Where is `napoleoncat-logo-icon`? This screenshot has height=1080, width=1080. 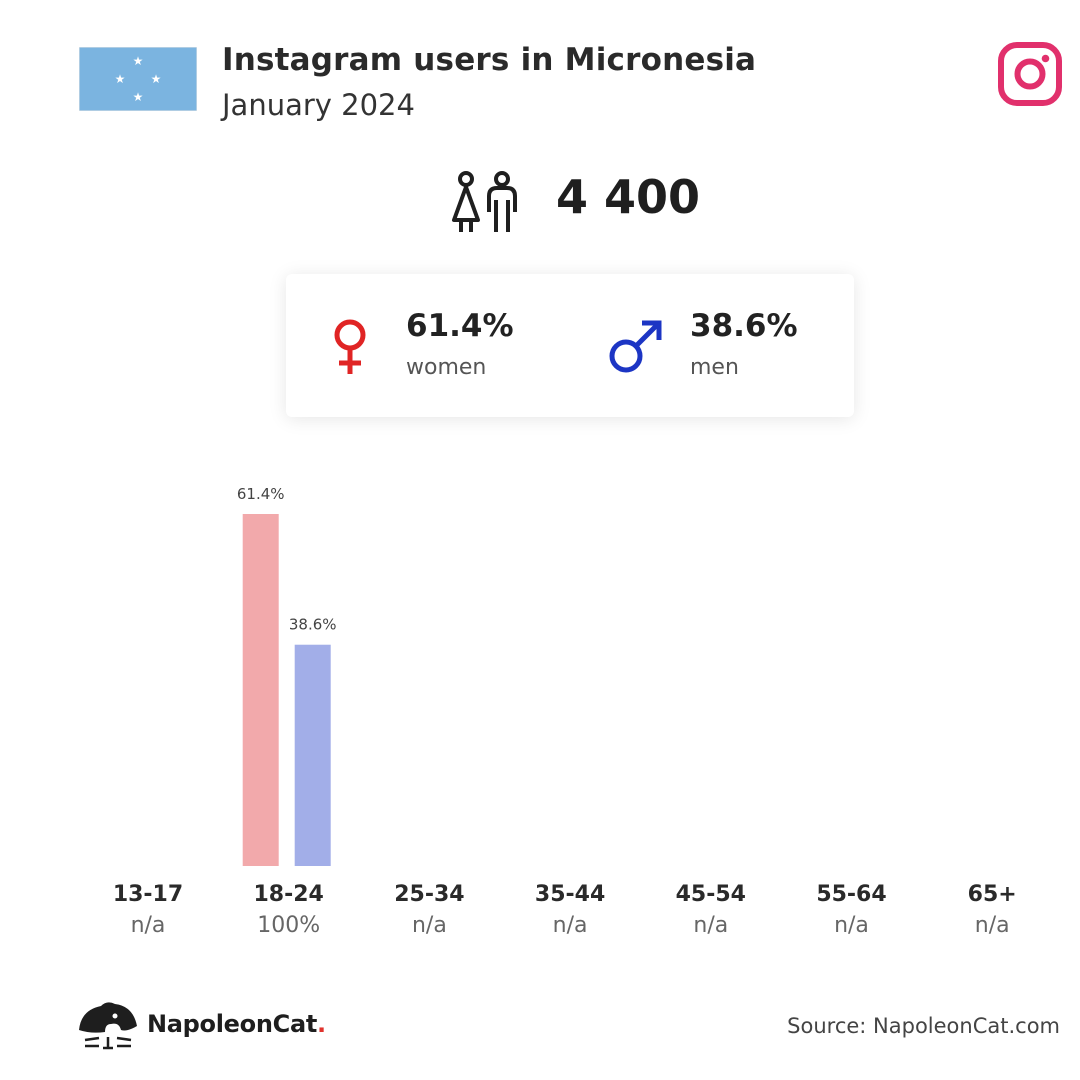 napoleoncat-logo-icon is located at coordinates (108, 1026).